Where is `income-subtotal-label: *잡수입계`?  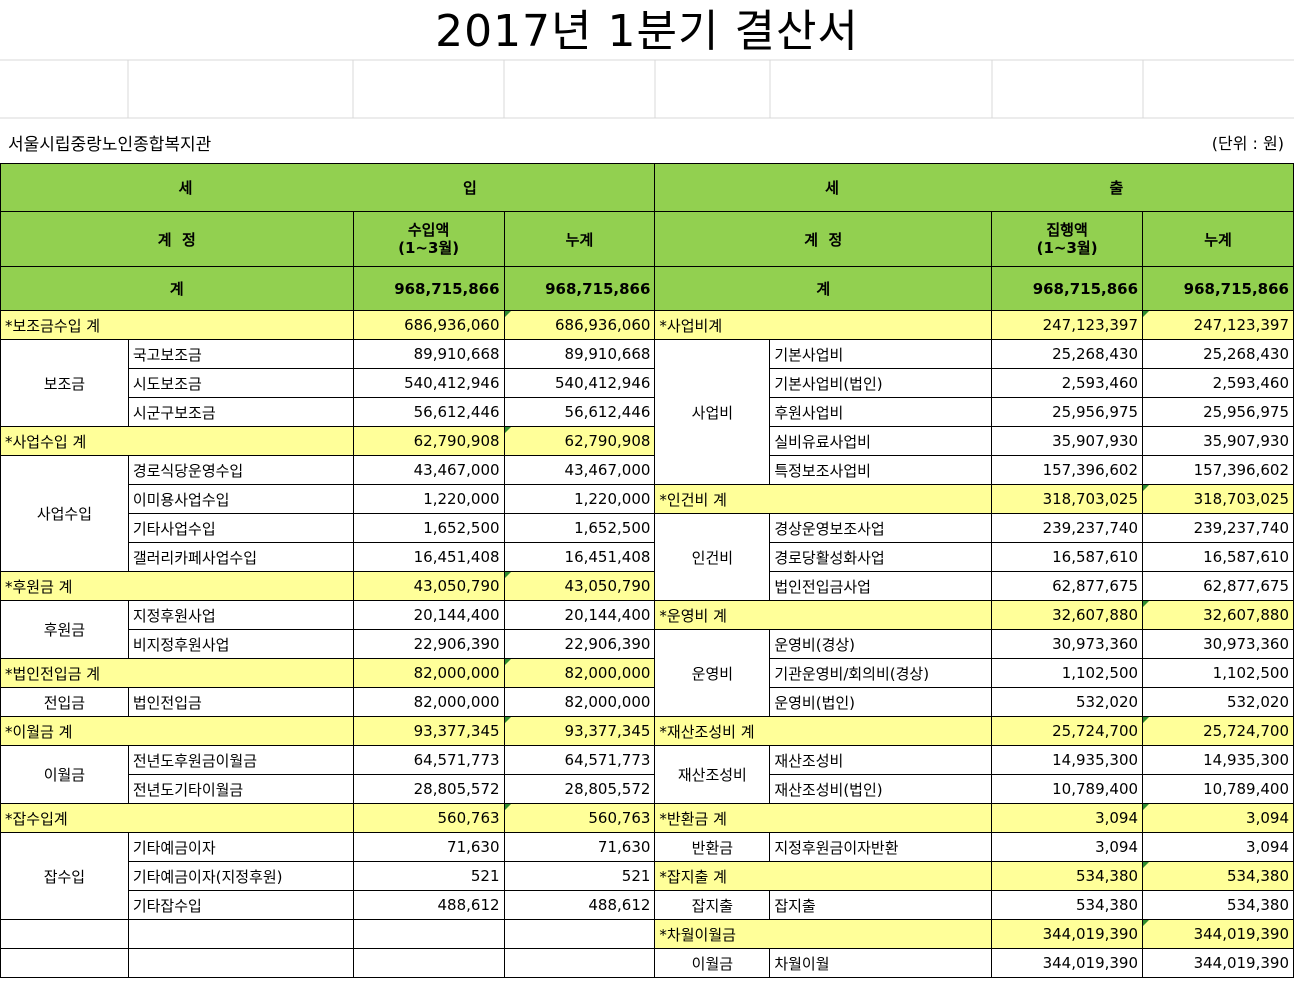
income-subtotal-label: *잡수입계 is located at coordinates (177, 818).